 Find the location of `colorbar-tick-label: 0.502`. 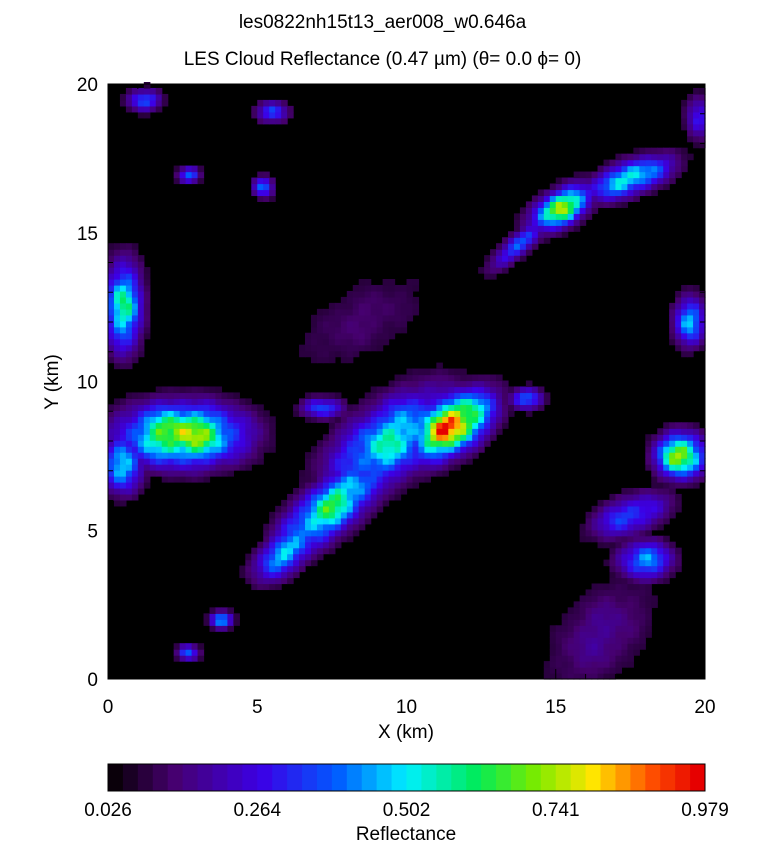

colorbar-tick-label: 0.502 is located at coordinates (407, 810).